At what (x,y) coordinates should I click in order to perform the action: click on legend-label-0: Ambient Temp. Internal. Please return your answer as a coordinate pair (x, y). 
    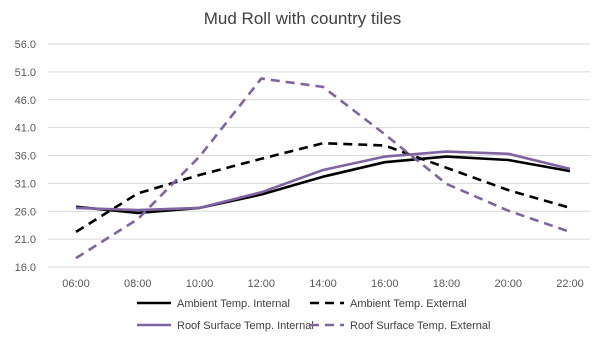
    Looking at the image, I should click on (233, 304).